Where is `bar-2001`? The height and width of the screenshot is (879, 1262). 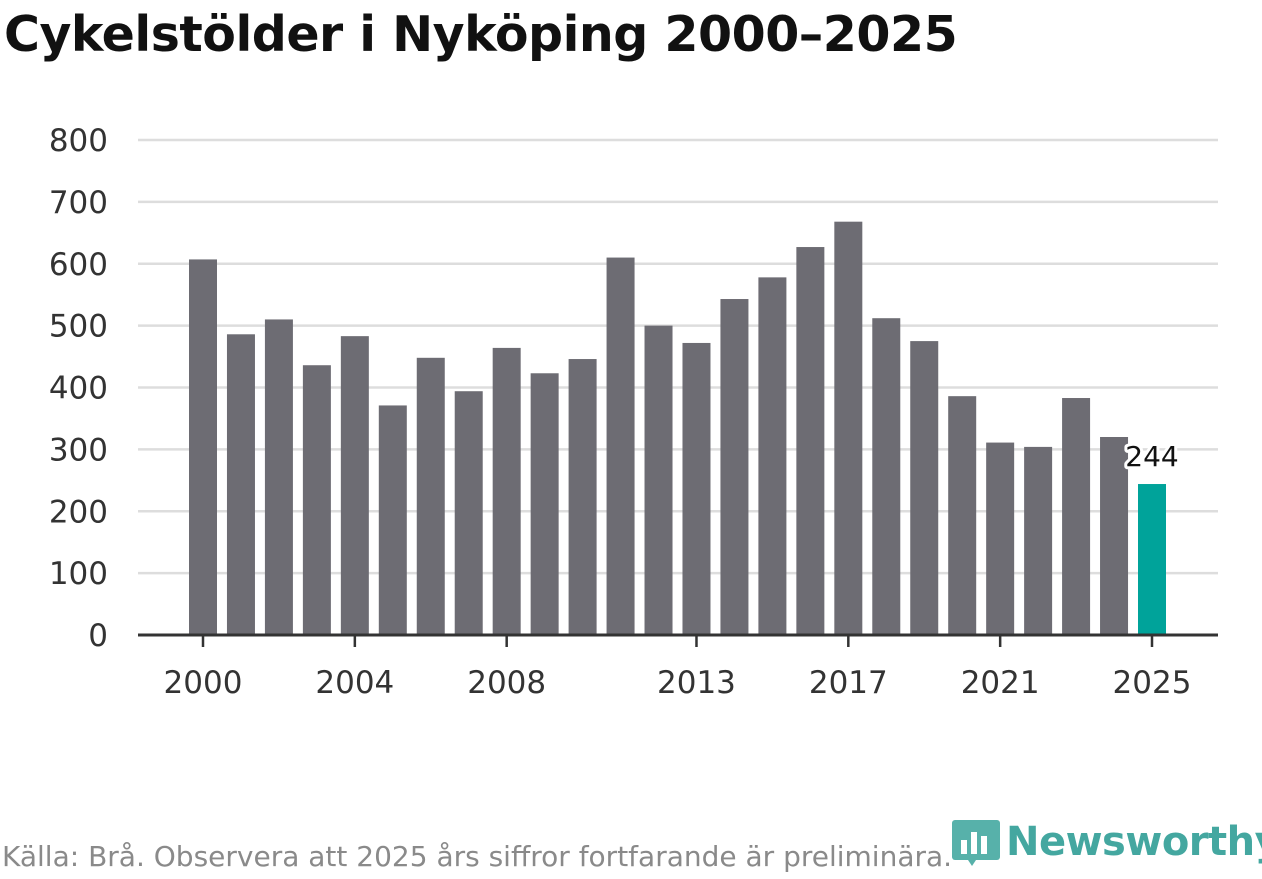 bar-2001 is located at coordinates (240, 484).